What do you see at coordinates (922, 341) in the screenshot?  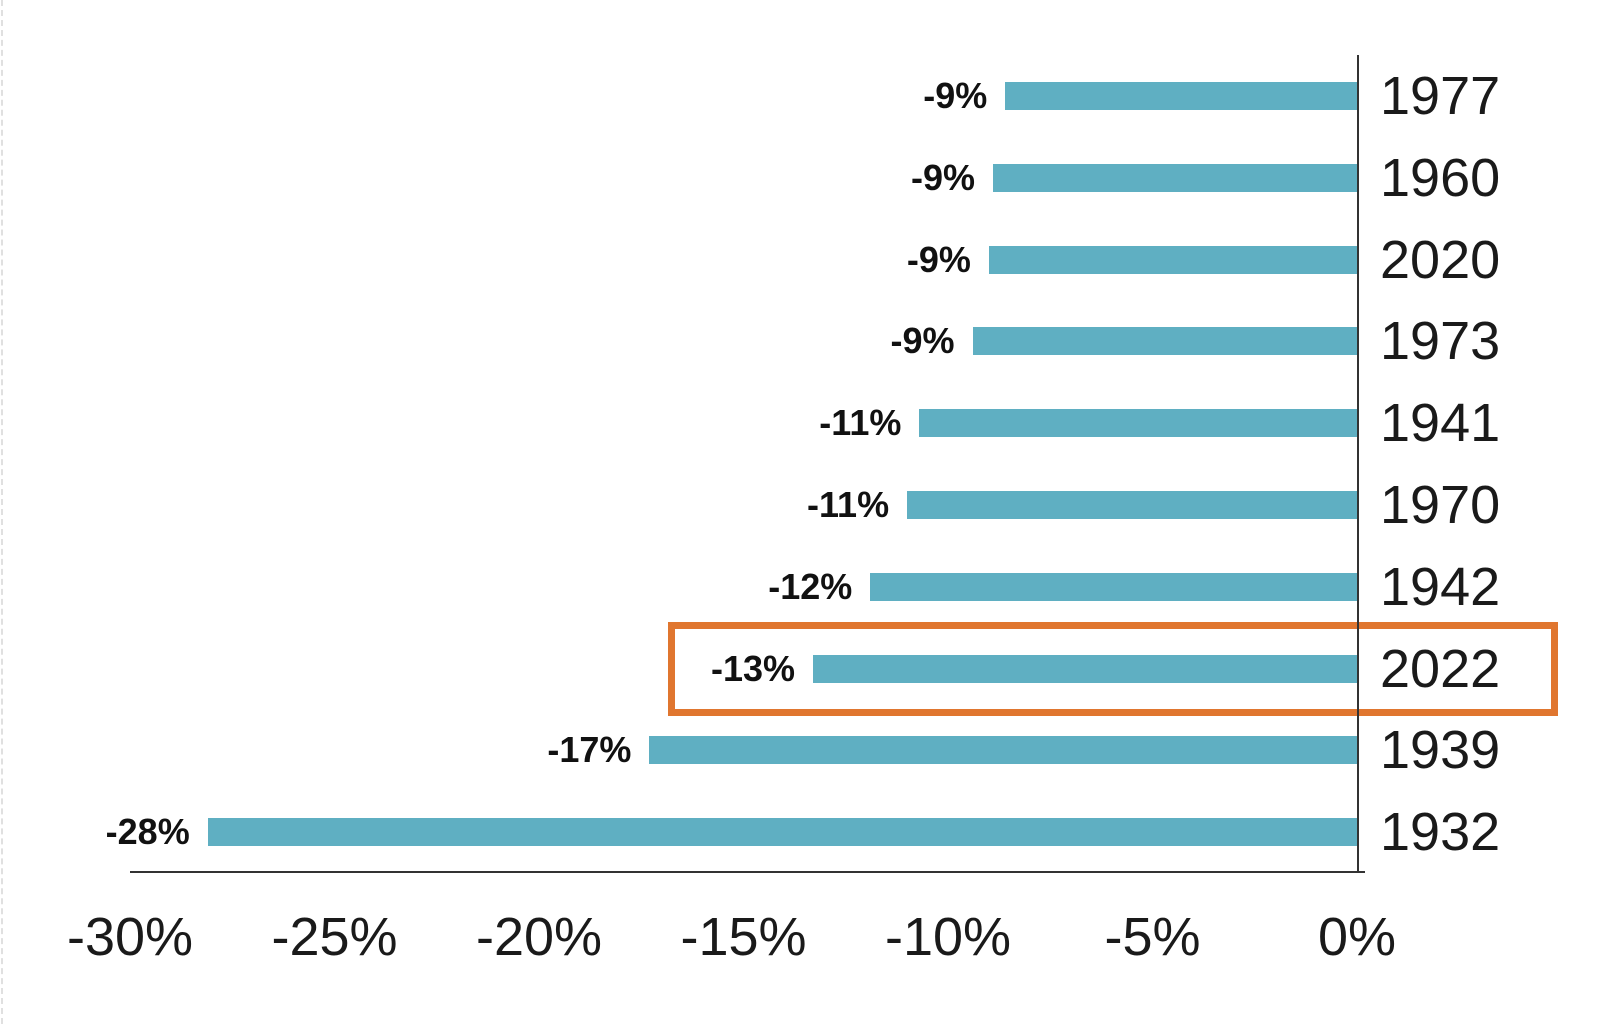 I see `bar-value-label-1973: -9%` at bounding box center [922, 341].